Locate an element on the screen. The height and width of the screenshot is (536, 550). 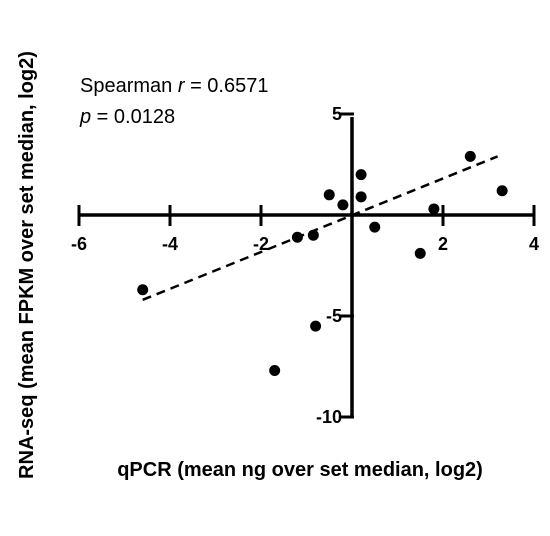
stat-prefix: Spearman is located at coordinates (129, 86).